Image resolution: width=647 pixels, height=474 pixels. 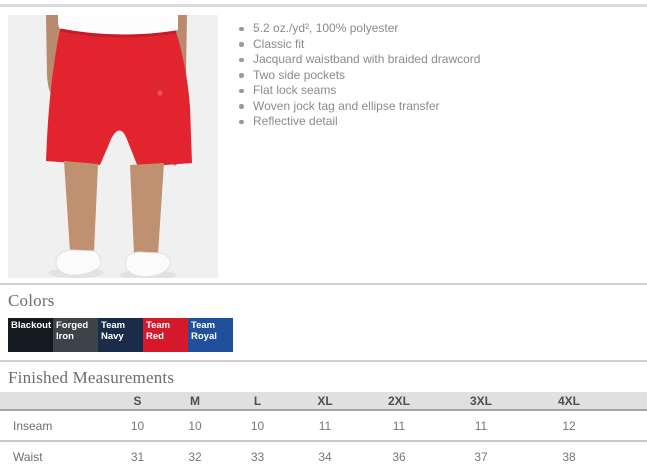 What do you see at coordinates (569, 401) in the screenshot?
I see `size-column-header: 4XL` at bounding box center [569, 401].